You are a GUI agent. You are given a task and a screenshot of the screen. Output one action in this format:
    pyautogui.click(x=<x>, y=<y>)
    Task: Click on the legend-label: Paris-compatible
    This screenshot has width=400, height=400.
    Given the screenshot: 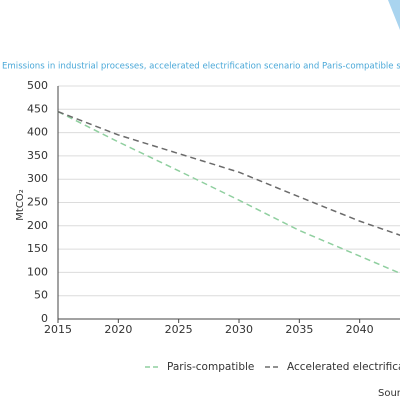 What is the action you would take?
    pyautogui.click(x=210, y=367)
    